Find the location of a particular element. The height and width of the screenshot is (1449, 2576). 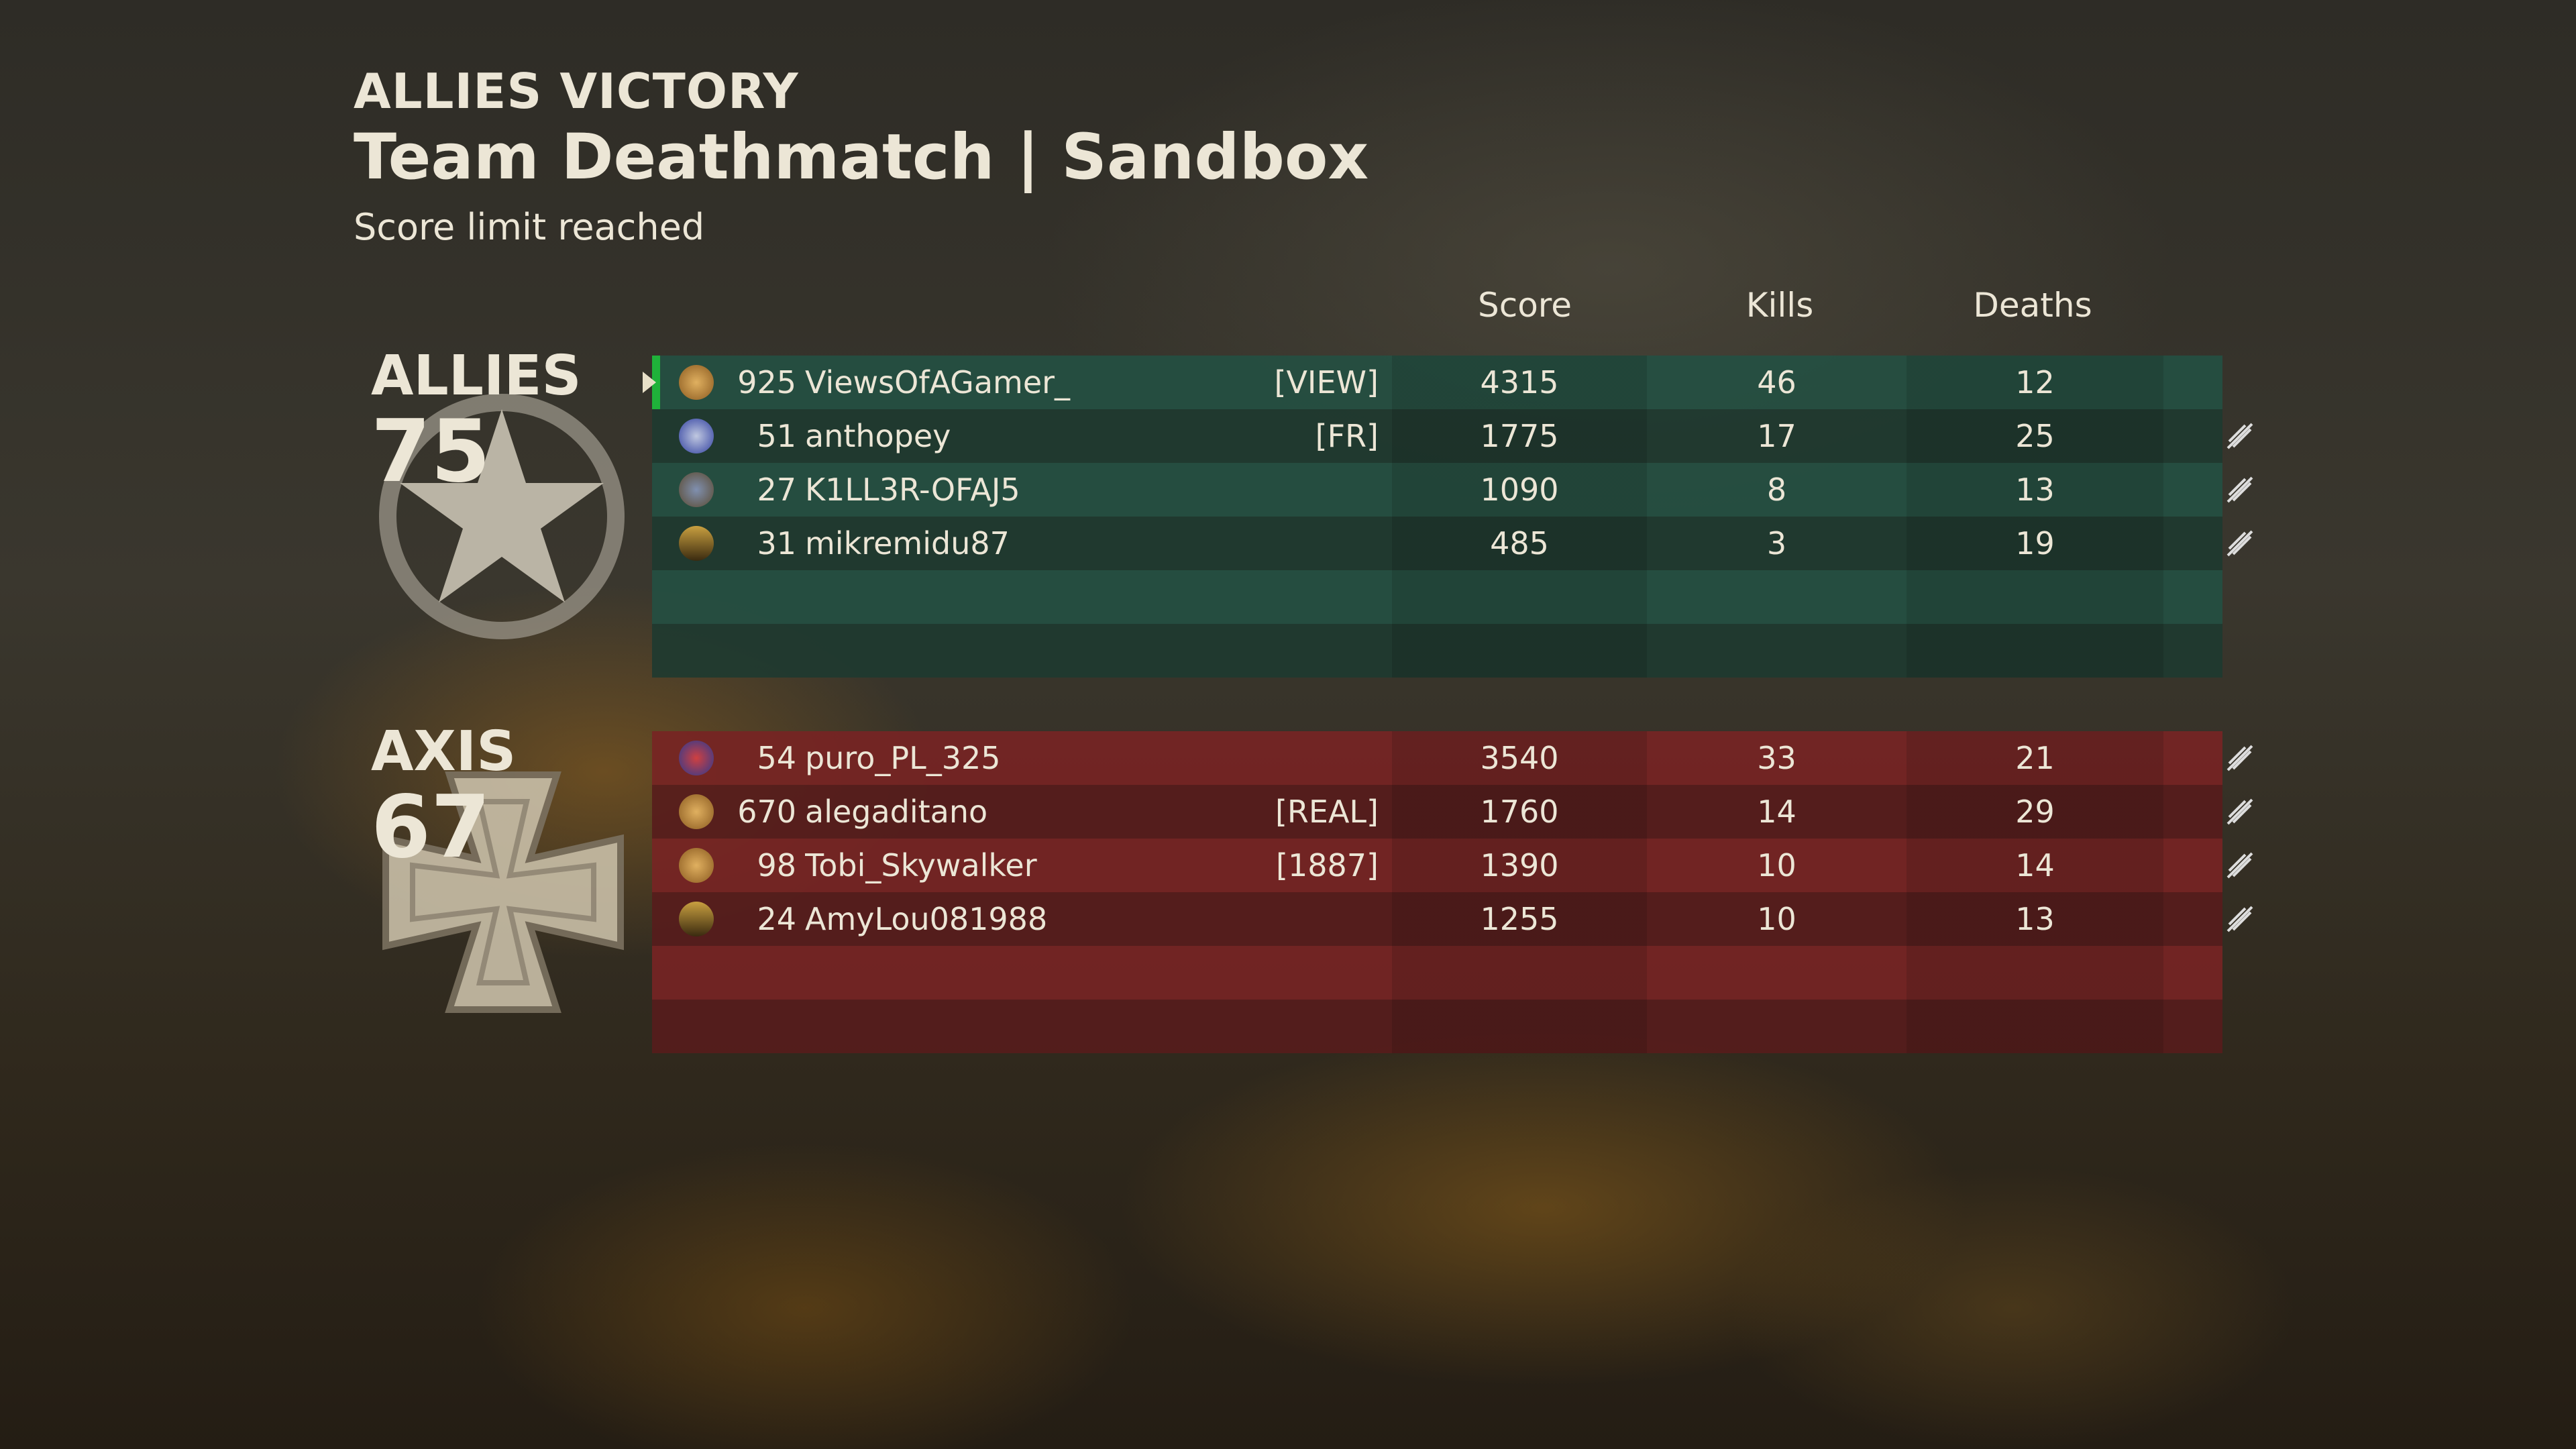

column-kills: Kills is located at coordinates (1780, 305).